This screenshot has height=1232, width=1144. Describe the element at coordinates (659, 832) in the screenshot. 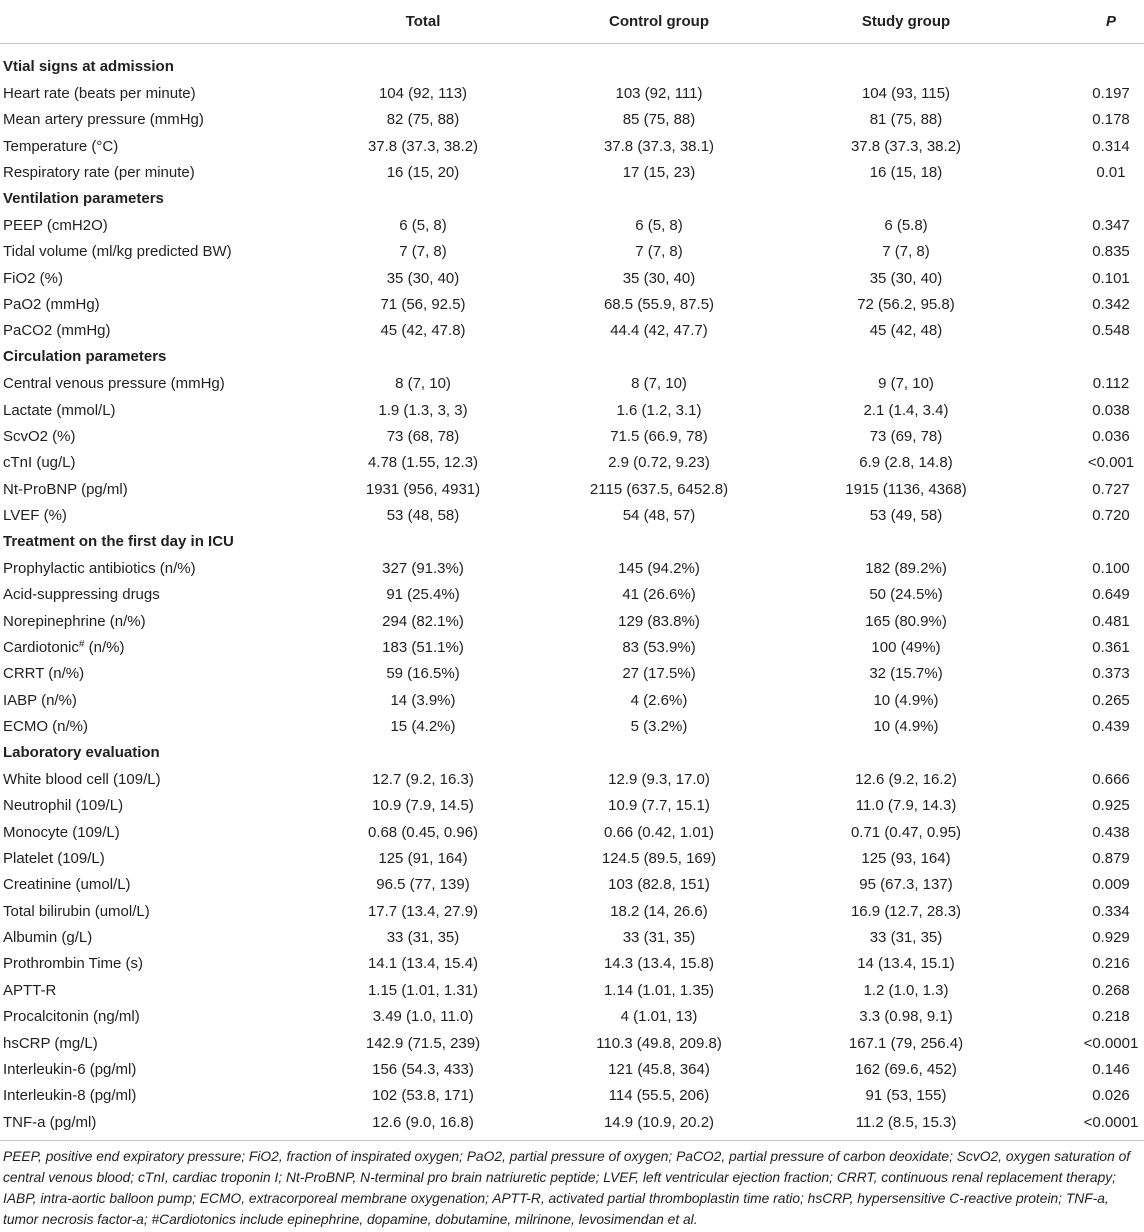

I see `cell-control: 0.66 (0.42, 1.01)` at that location.